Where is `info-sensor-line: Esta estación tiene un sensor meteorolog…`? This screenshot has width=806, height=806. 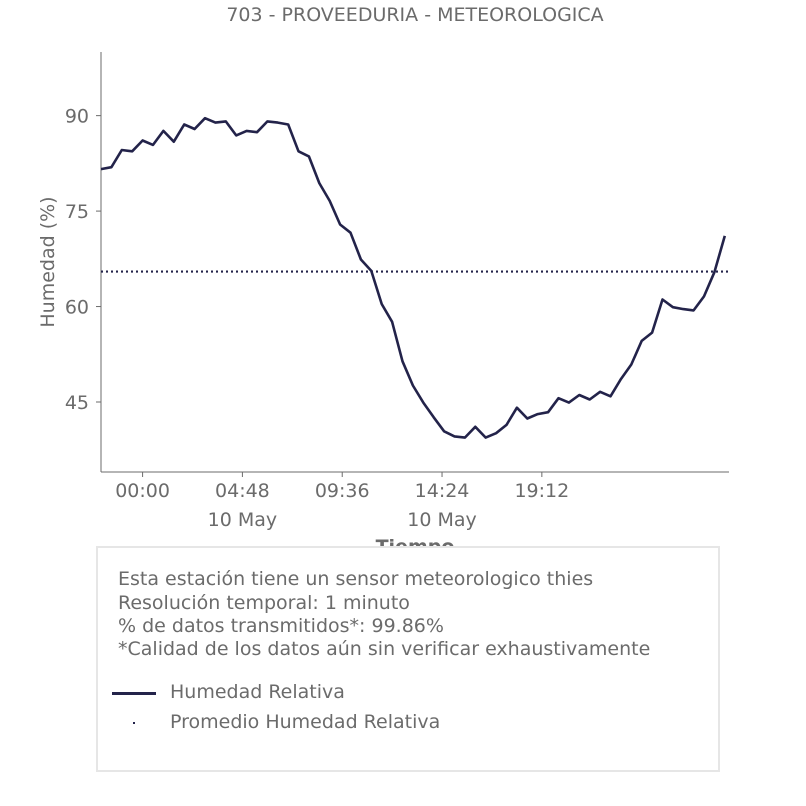
info-sensor-line: Esta estación tiene un sensor meteorolog… is located at coordinates (356, 579).